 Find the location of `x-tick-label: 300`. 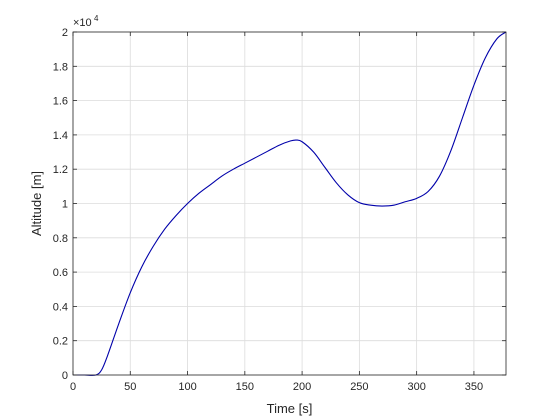

x-tick-label: 300 is located at coordinates (416, 387).